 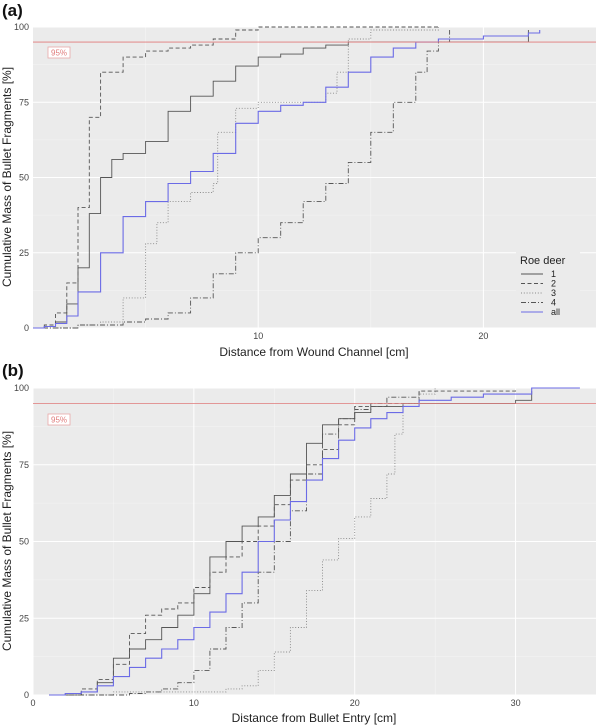 I want to click on panel-a-x-ticks: 10 20, so click(x=370, y=336).